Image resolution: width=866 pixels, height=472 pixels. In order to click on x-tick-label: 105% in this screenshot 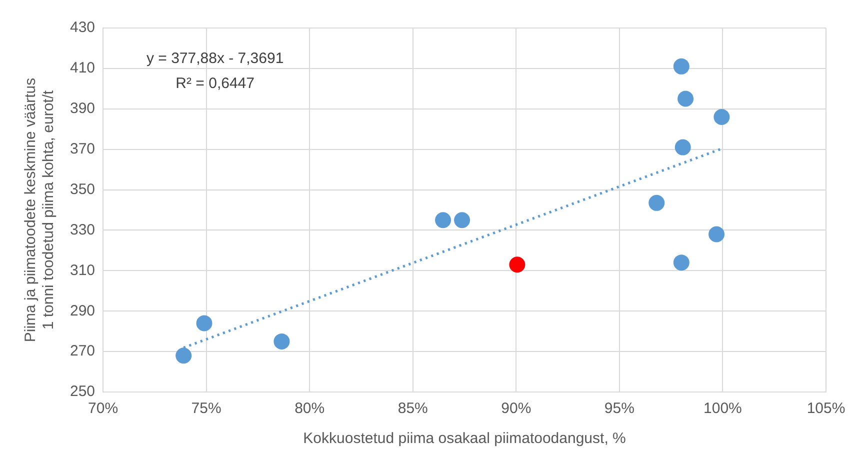, I will do `click(826, 409)`.